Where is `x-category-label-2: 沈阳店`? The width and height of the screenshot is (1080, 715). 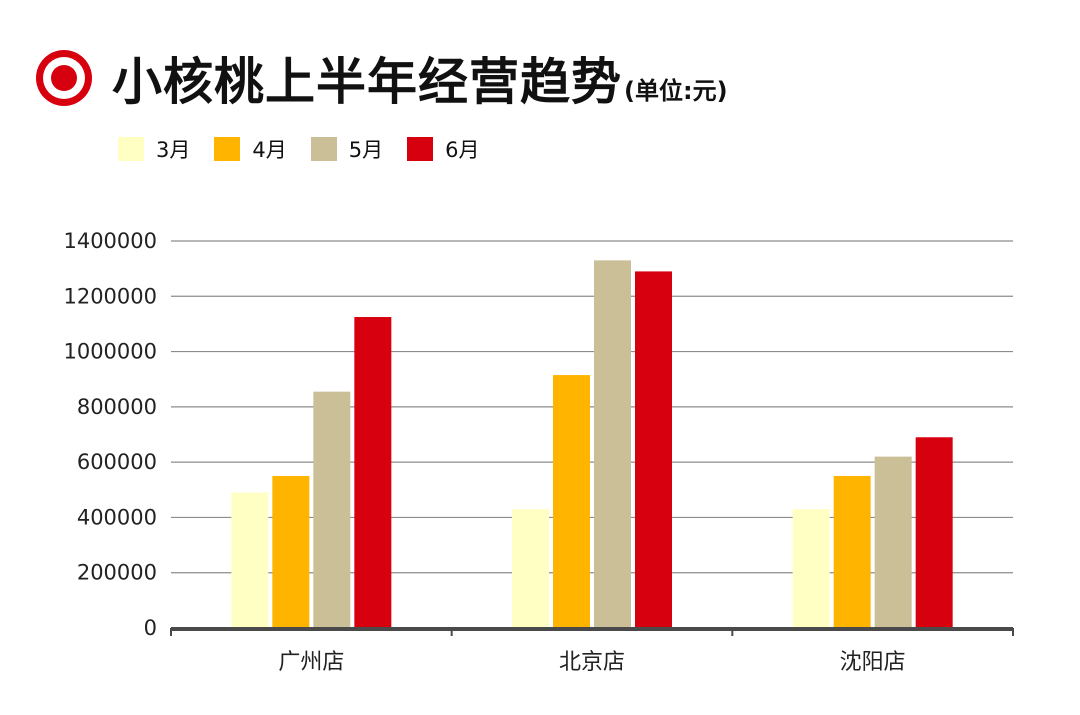
x-category-label-2: 沈阳店 is located at coordinates (873, 662).